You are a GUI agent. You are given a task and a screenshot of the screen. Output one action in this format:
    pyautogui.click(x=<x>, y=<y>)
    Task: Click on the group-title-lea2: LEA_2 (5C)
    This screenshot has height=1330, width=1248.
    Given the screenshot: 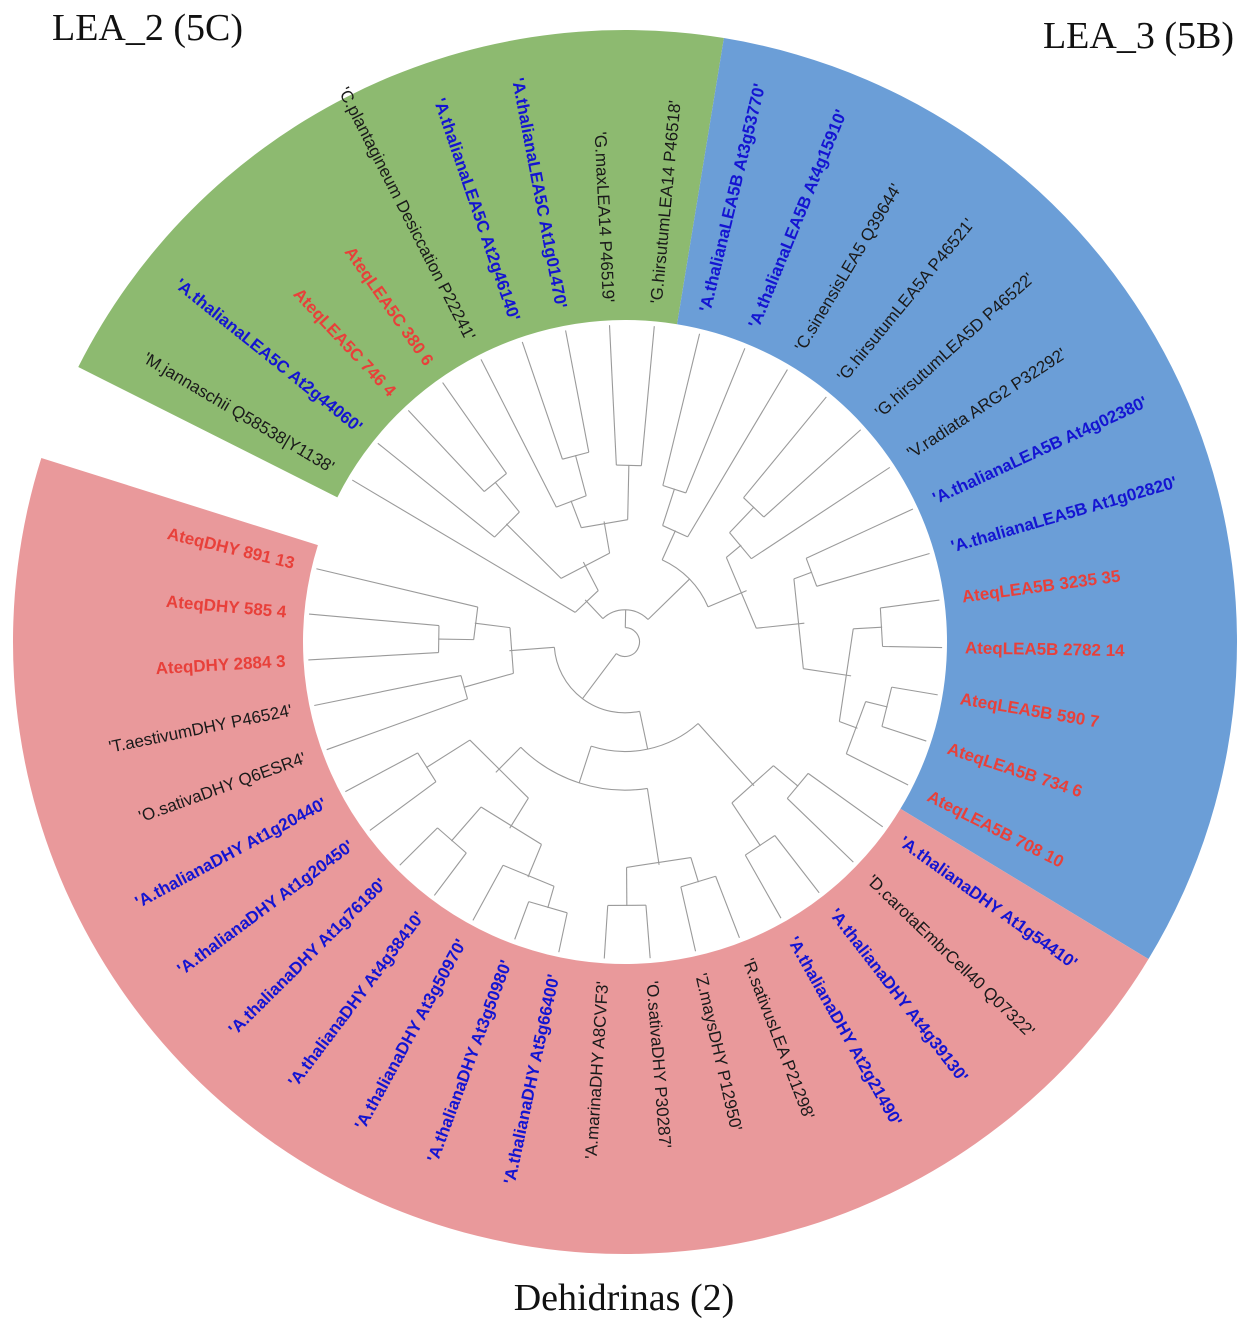 What is the action you would take?
    pyautogui.click(x=148, y=28)
    